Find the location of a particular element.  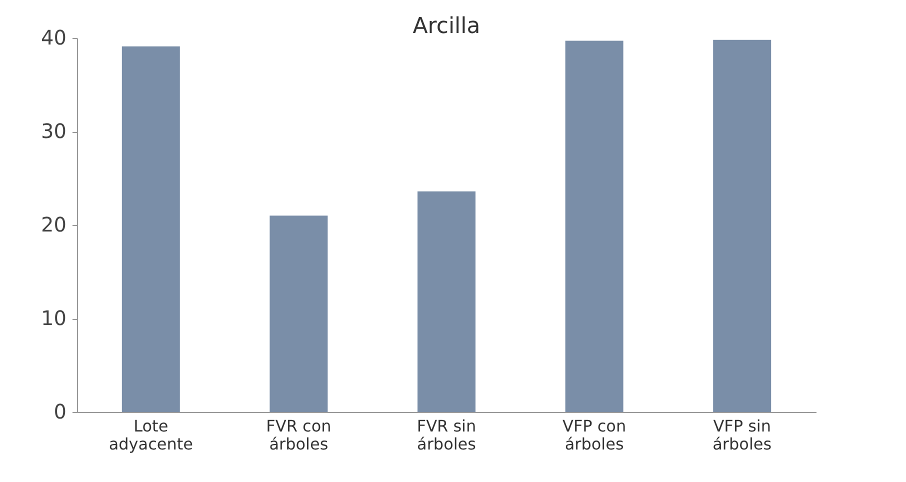

x-tick-label: FVR sin árboles is located at coordinates (446, 435).